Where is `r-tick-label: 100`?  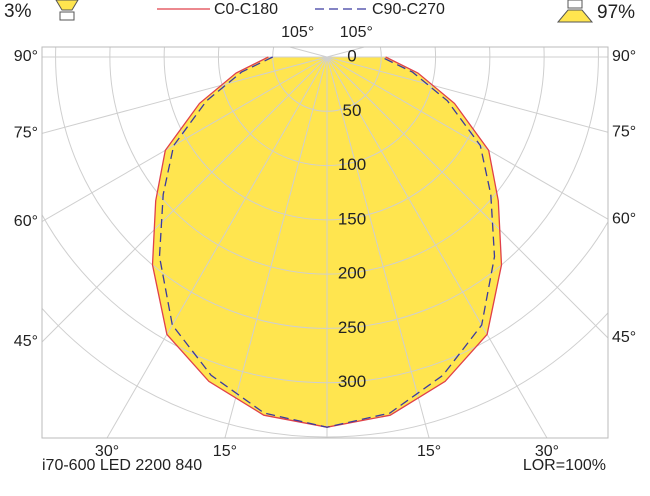 r-tick-label: 100 is located at coordinates (352, 164).